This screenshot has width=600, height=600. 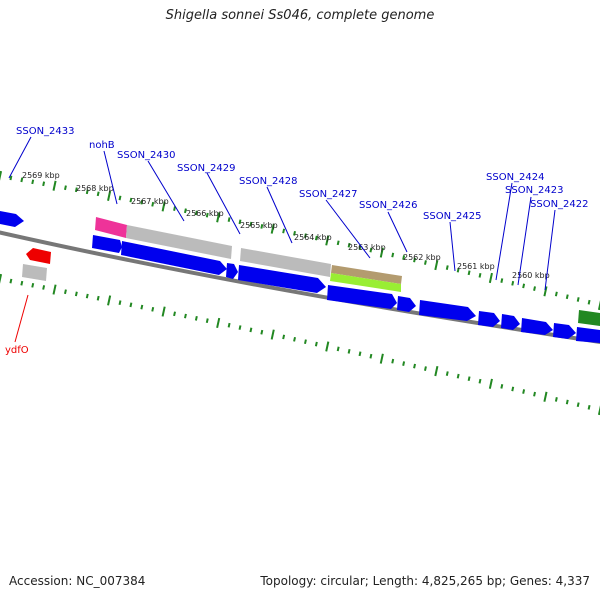 What do you see at coordinates (328, 194) in the screenshot?
I see `gene-label-SSON_2427: SSON_2427` at bounding box center [328, 194].